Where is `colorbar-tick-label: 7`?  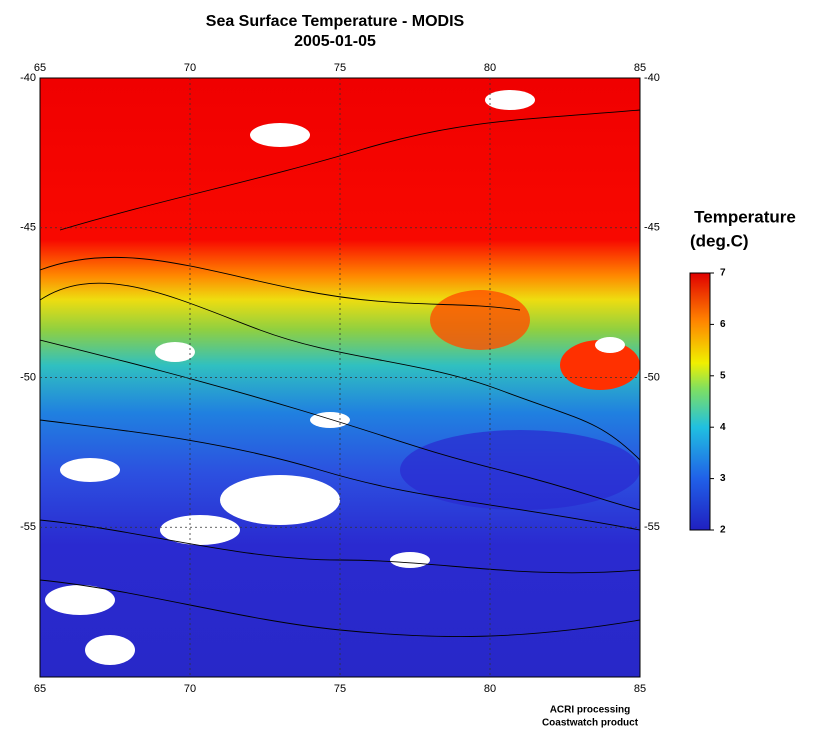 colorbar-tick-label: 7 is located at coordinates (723, 273).